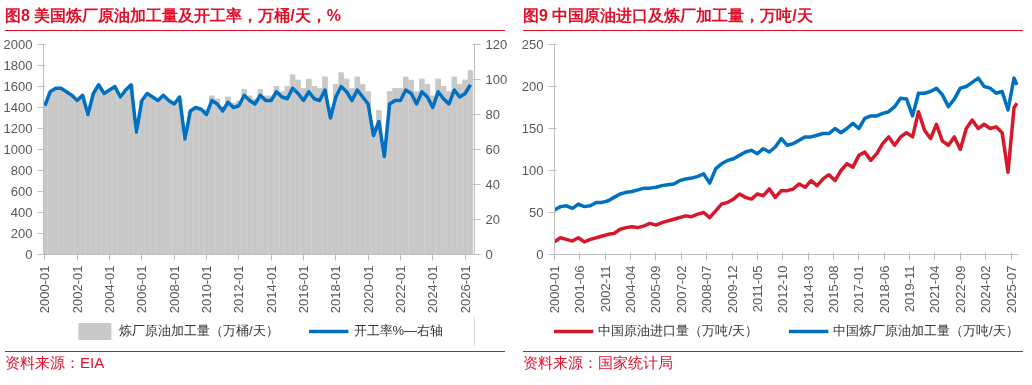  I want to click on x-tick-label: 2007-02, so click(681, 289).